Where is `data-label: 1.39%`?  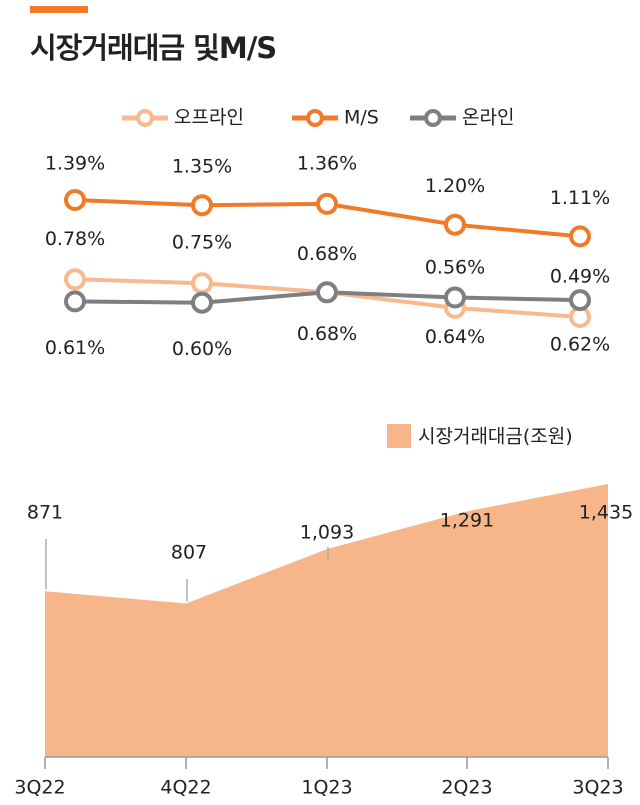 data-label: 1.39% is located at coordinates (75, 164).